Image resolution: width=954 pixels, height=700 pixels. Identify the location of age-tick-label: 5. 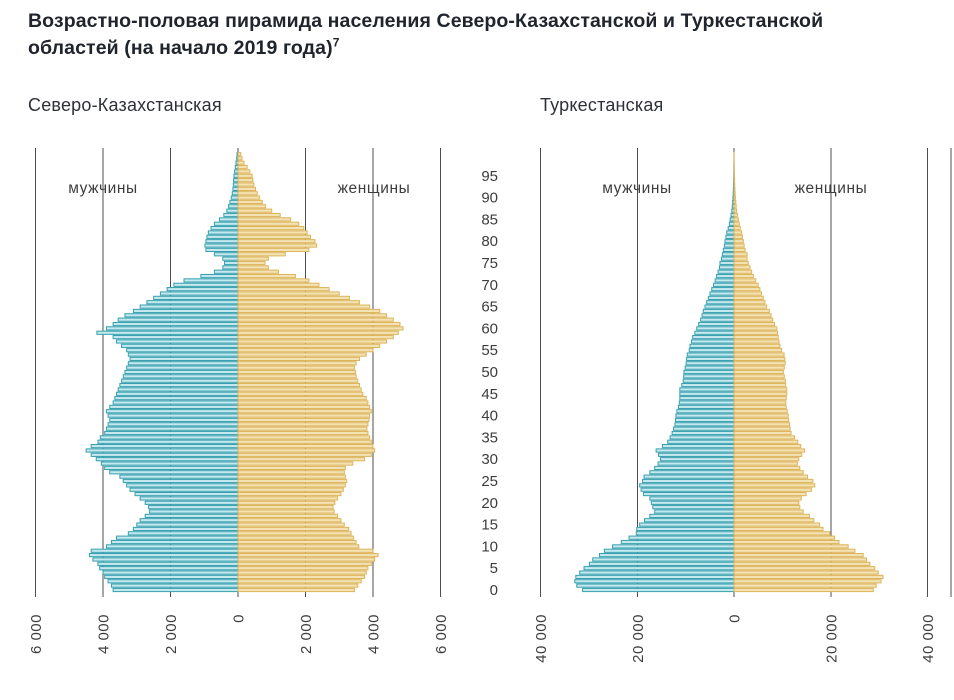
(494, 568).